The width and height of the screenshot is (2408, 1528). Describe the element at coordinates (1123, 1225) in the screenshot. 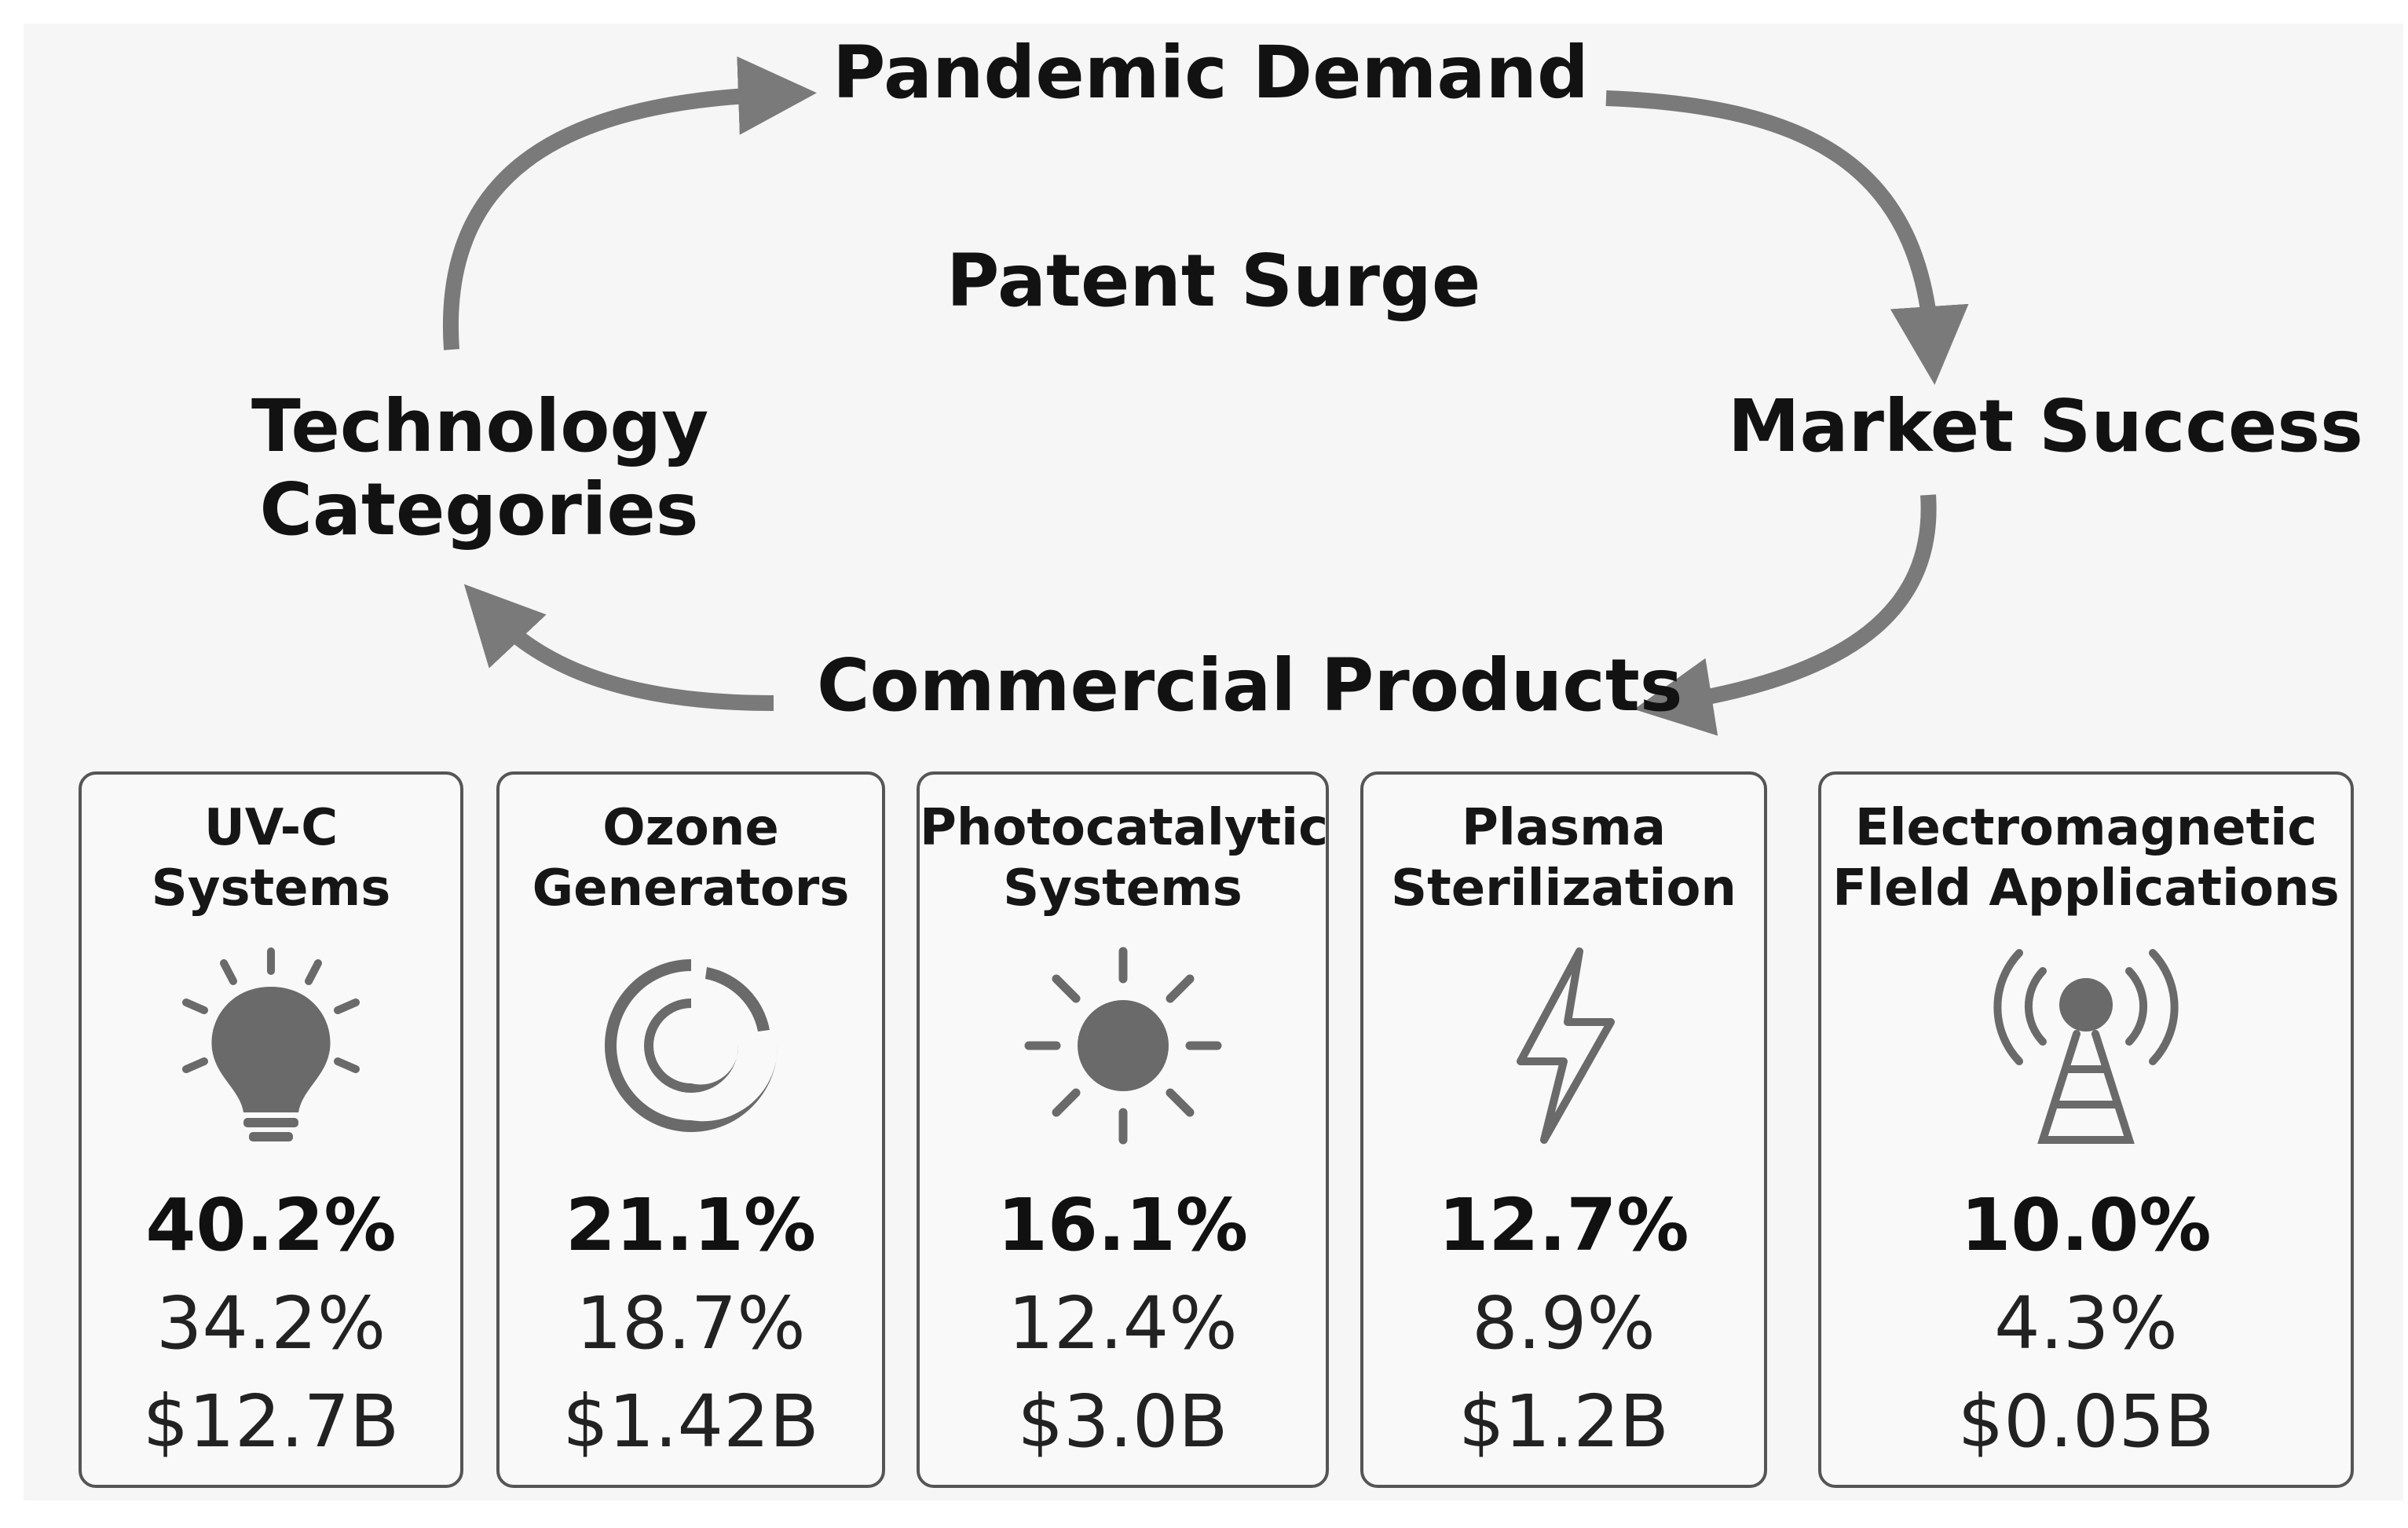

I see `card-percentage: 16.1%` at that location.